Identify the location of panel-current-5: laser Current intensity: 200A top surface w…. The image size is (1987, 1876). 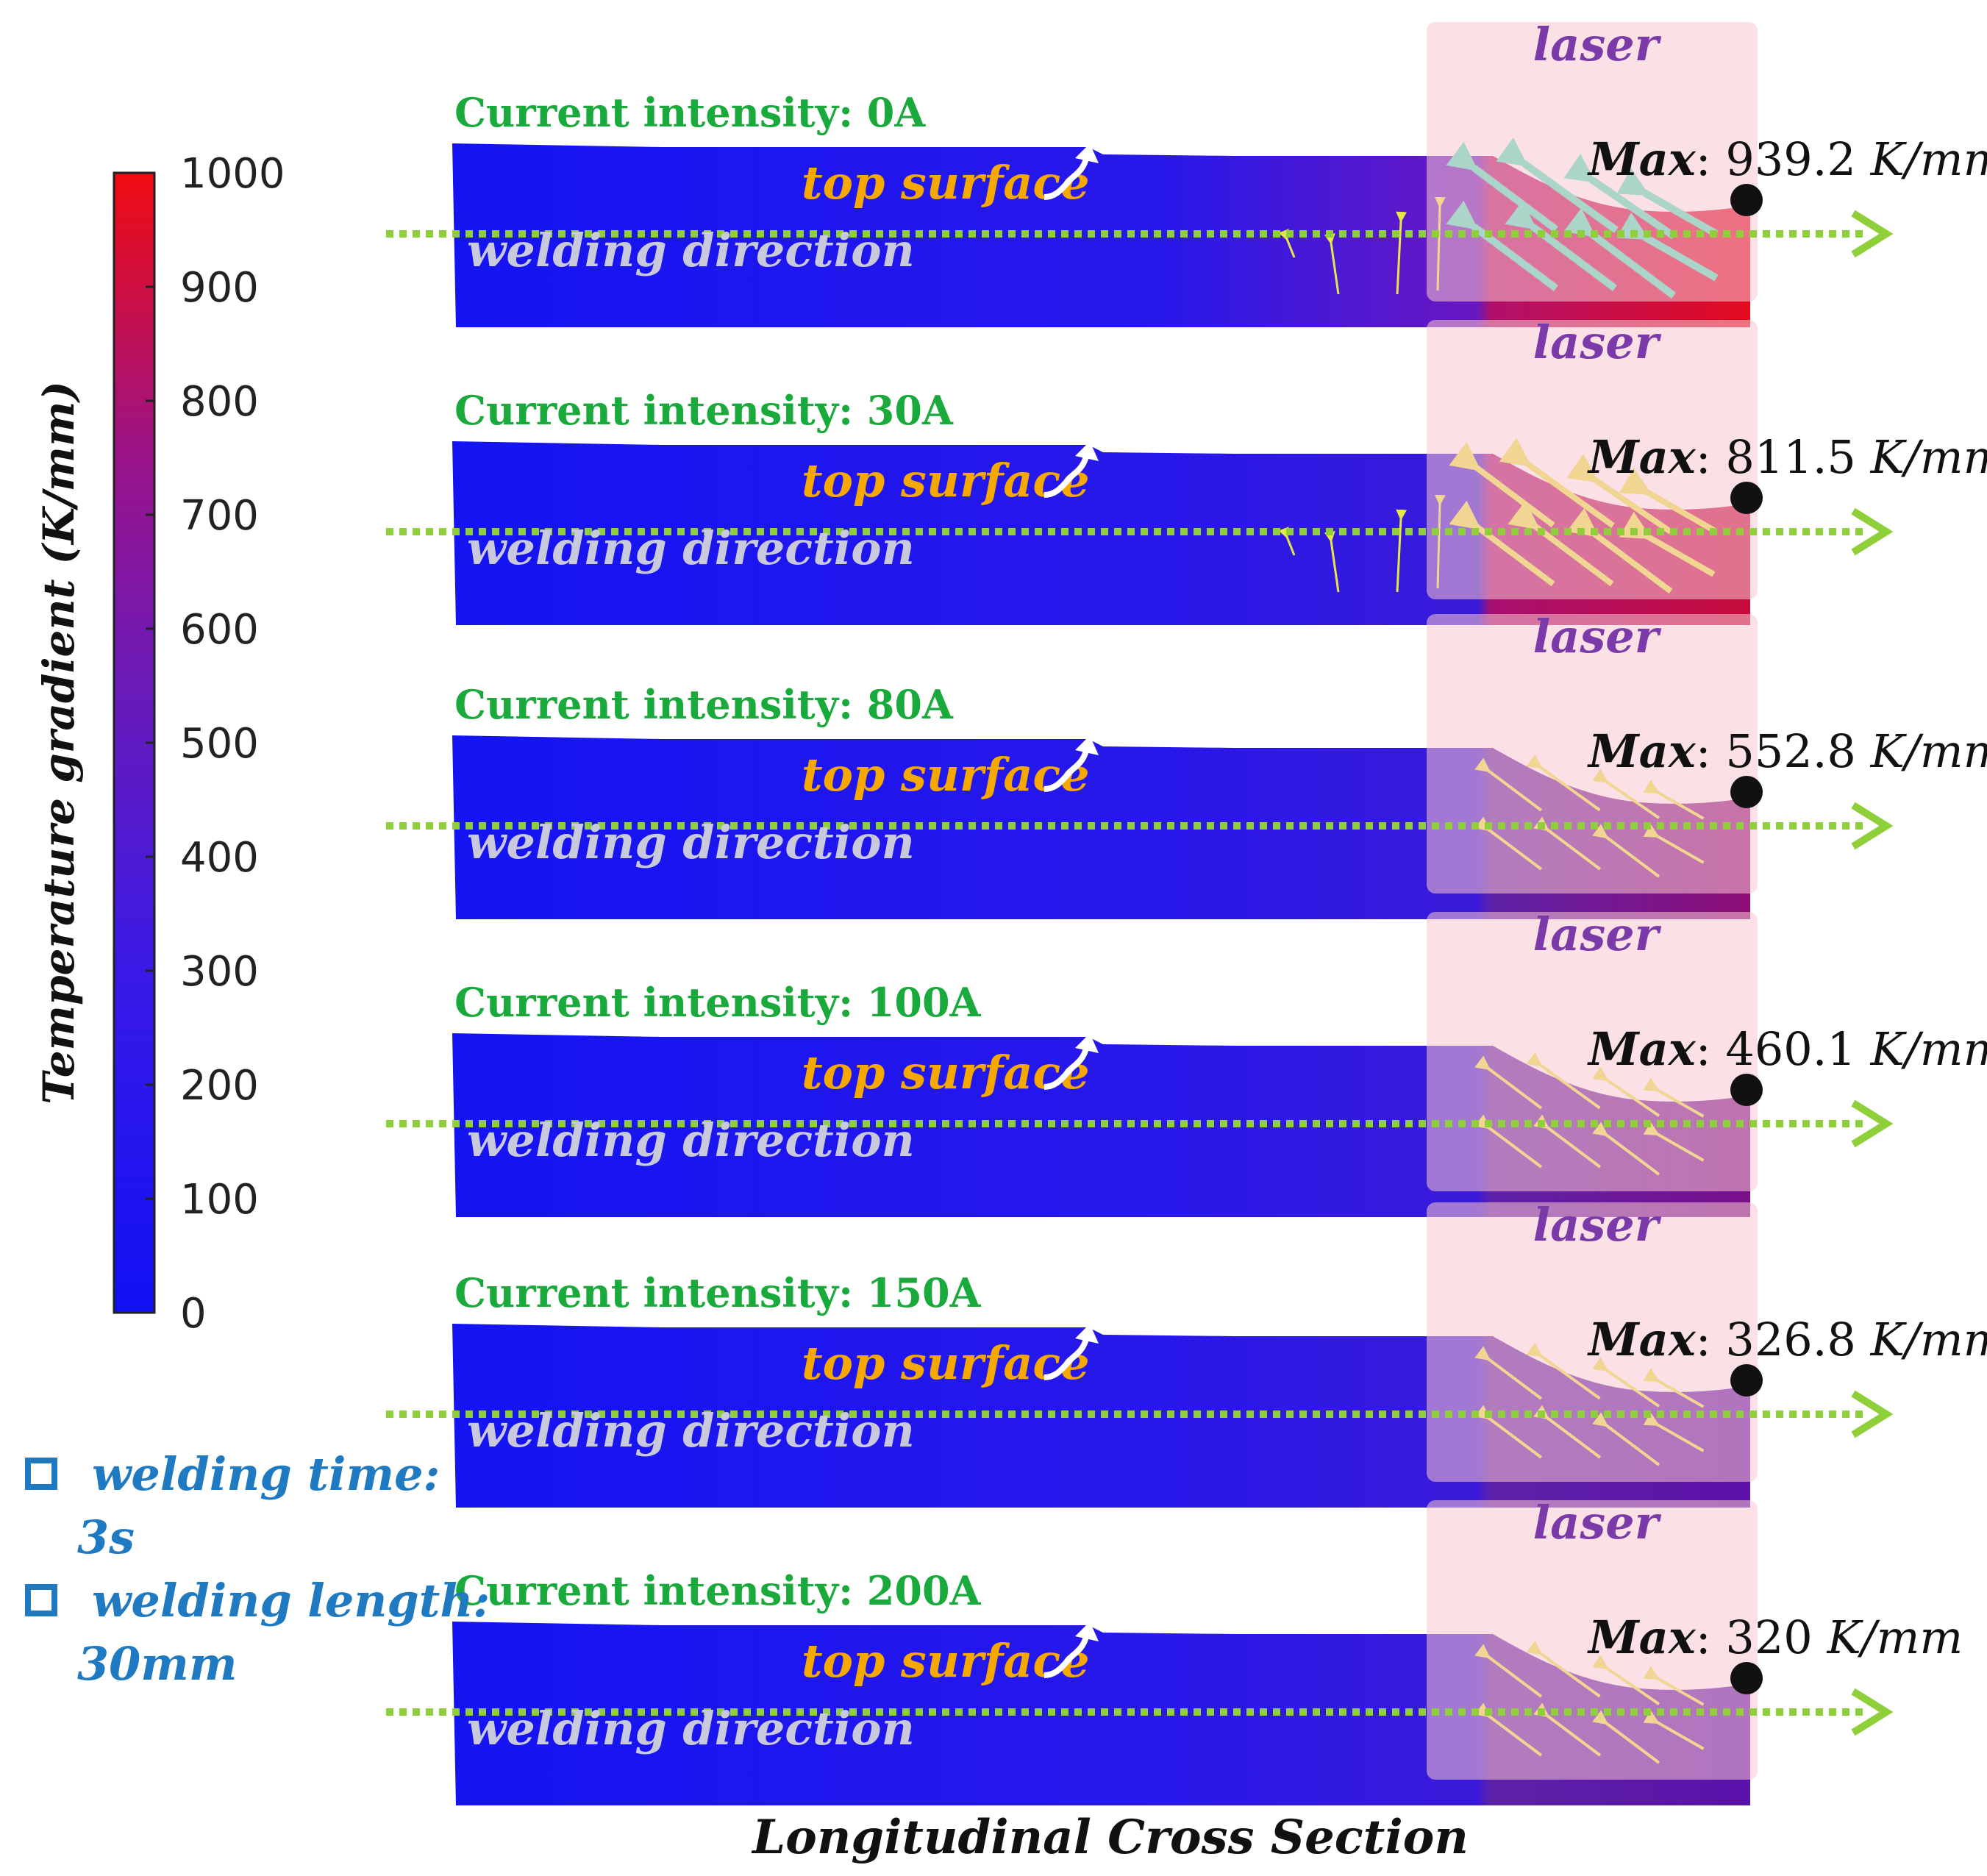
(1174, 1650).